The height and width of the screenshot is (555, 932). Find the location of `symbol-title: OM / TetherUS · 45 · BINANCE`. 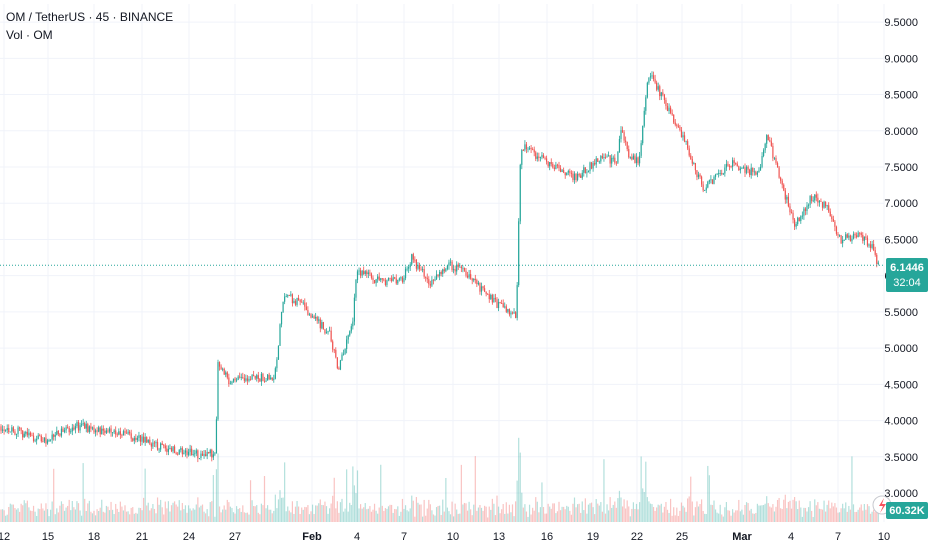

symbol-title: OM / TetherUS · 45 · BINANCE is located at coordinates (90, 17).